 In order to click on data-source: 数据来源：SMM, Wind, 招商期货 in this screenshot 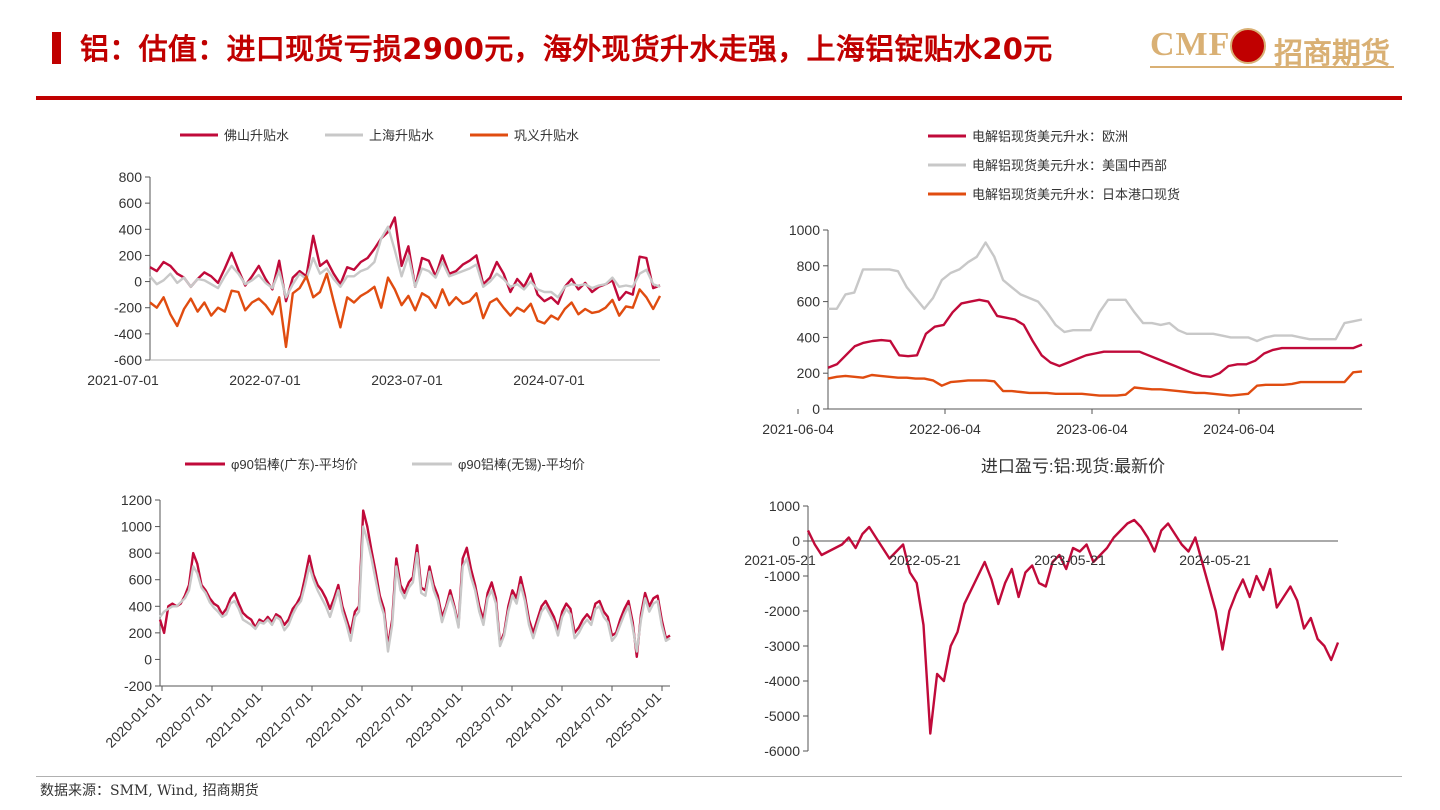, I will do `click(149, 791)`.